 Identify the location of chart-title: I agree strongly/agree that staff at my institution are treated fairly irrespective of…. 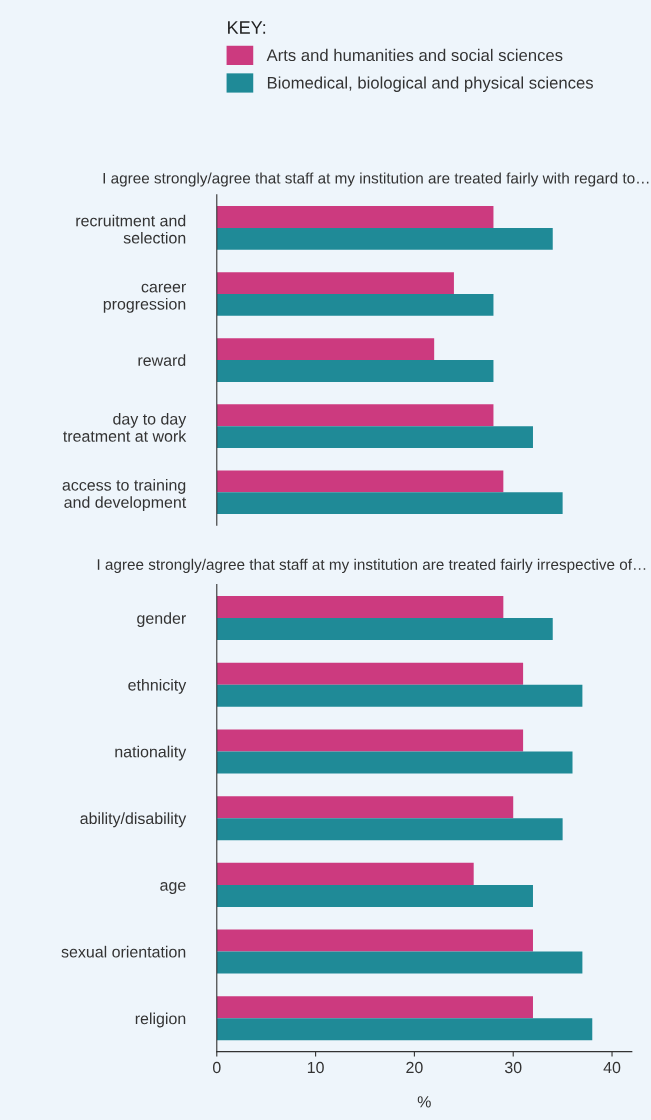
(371, 565).